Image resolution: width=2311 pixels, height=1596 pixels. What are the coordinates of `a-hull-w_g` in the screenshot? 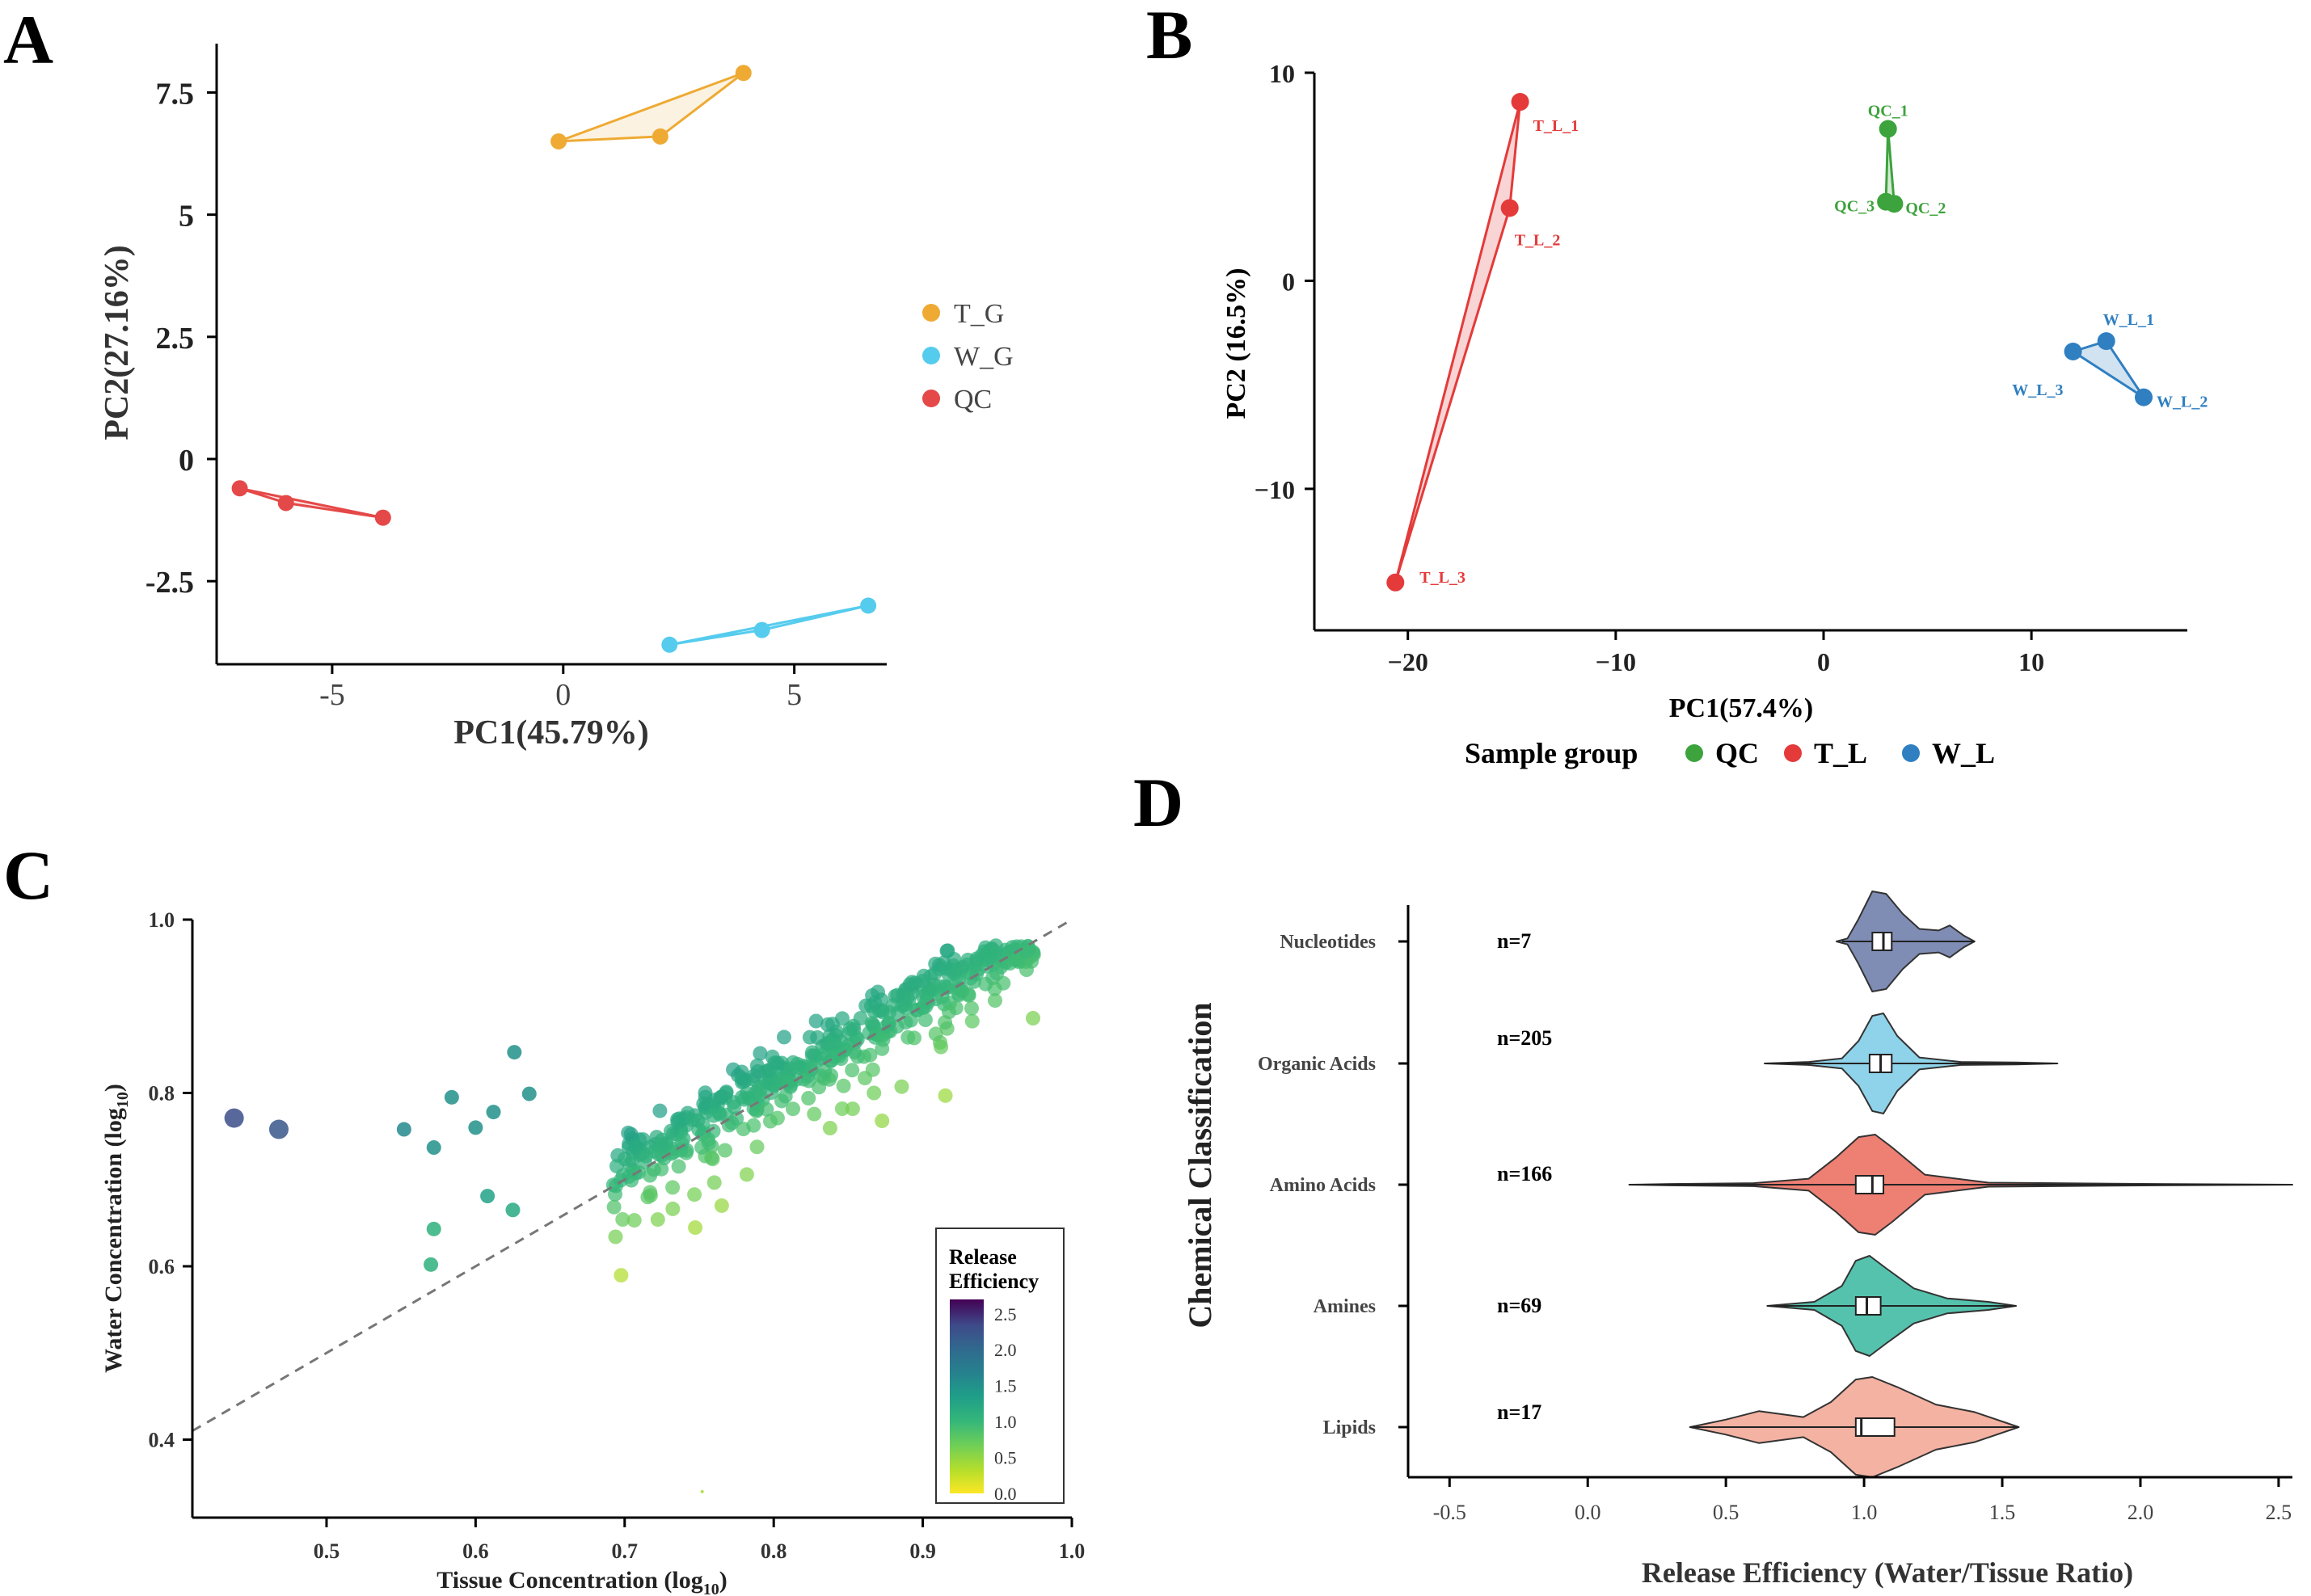 It's located at (769, 625).